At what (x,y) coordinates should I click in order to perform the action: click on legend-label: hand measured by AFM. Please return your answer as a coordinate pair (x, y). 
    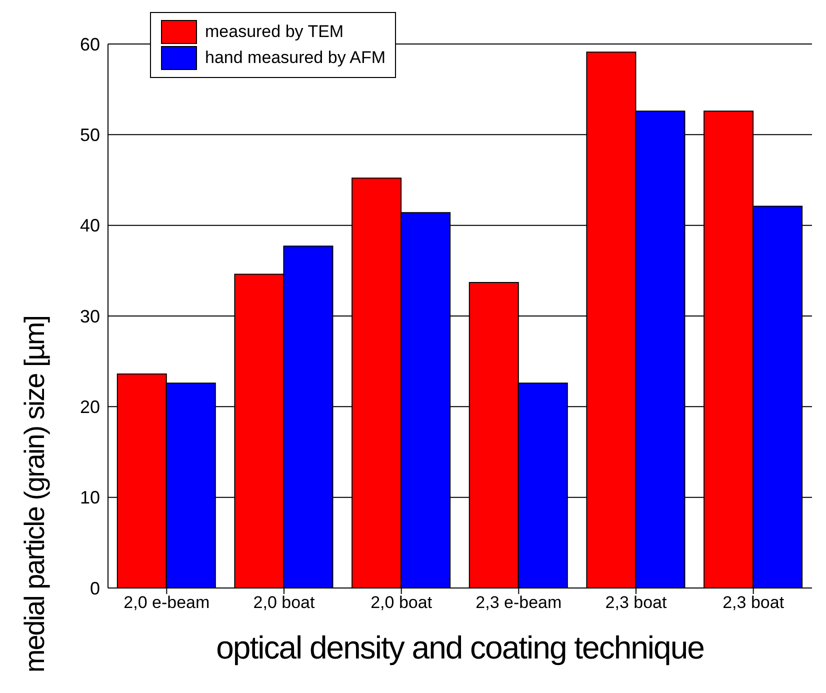
    Looking at the image, I should click on (295, 58).